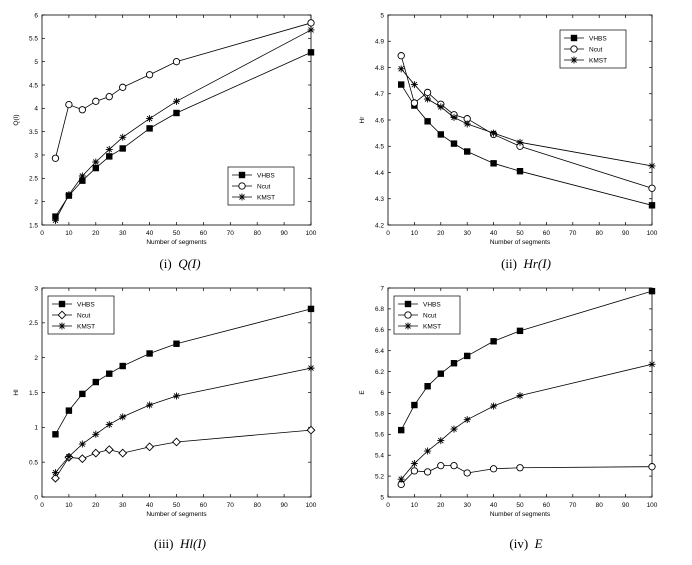 This screenshot has height=565, width=692. What do you see at coordinates (547, 505) in the screenshot?
I see `chart-4-x-tick-label: 60` at bounding box center [547, 505].